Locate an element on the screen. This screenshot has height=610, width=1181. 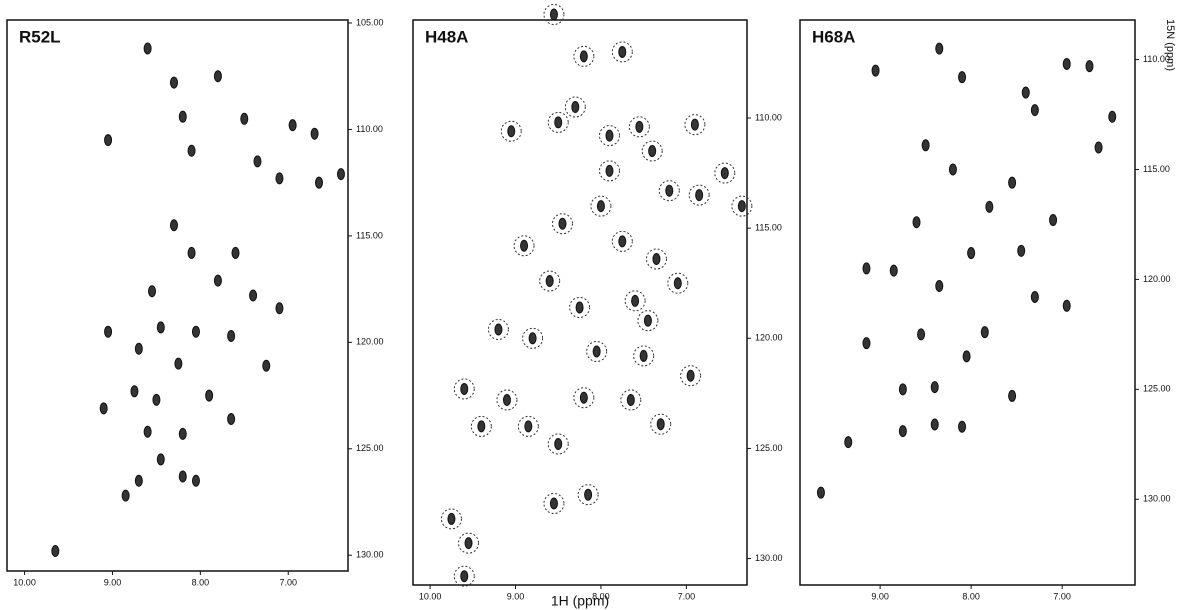
x-tick-label: 10.00 is located at coordinates (430, 596).